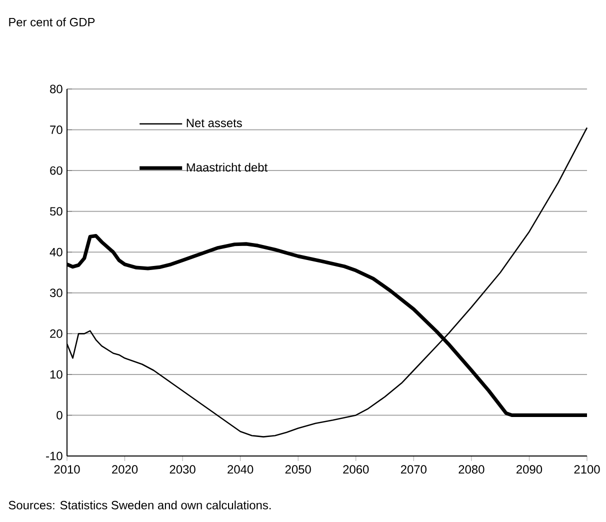  Describe the element at coordinates (56, 333) in the screenshot. I see `y-tick-label: 20` at that location.